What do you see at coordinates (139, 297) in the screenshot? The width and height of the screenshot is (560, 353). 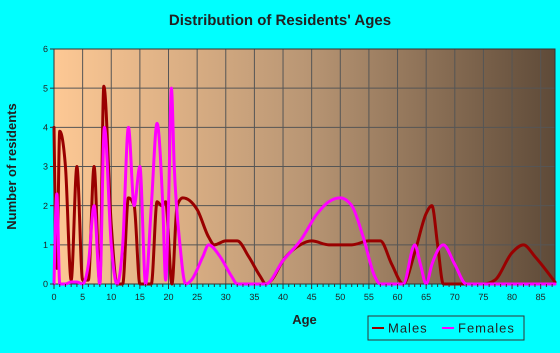 I see `x-tick-label: 15` at bounding box center [139, 297].